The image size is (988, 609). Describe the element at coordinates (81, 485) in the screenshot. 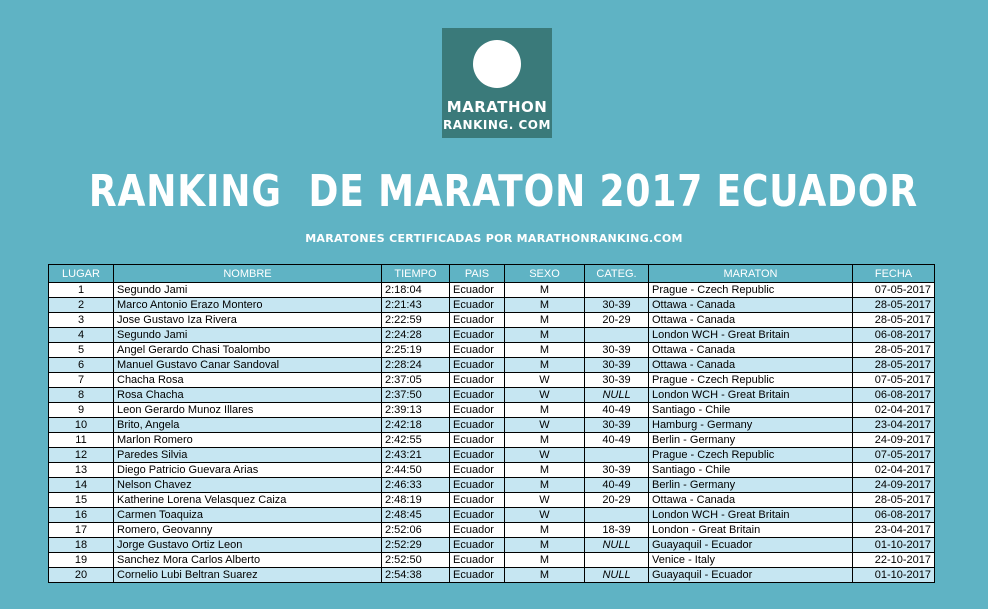

I see `cell-lugar: 14` at that location.